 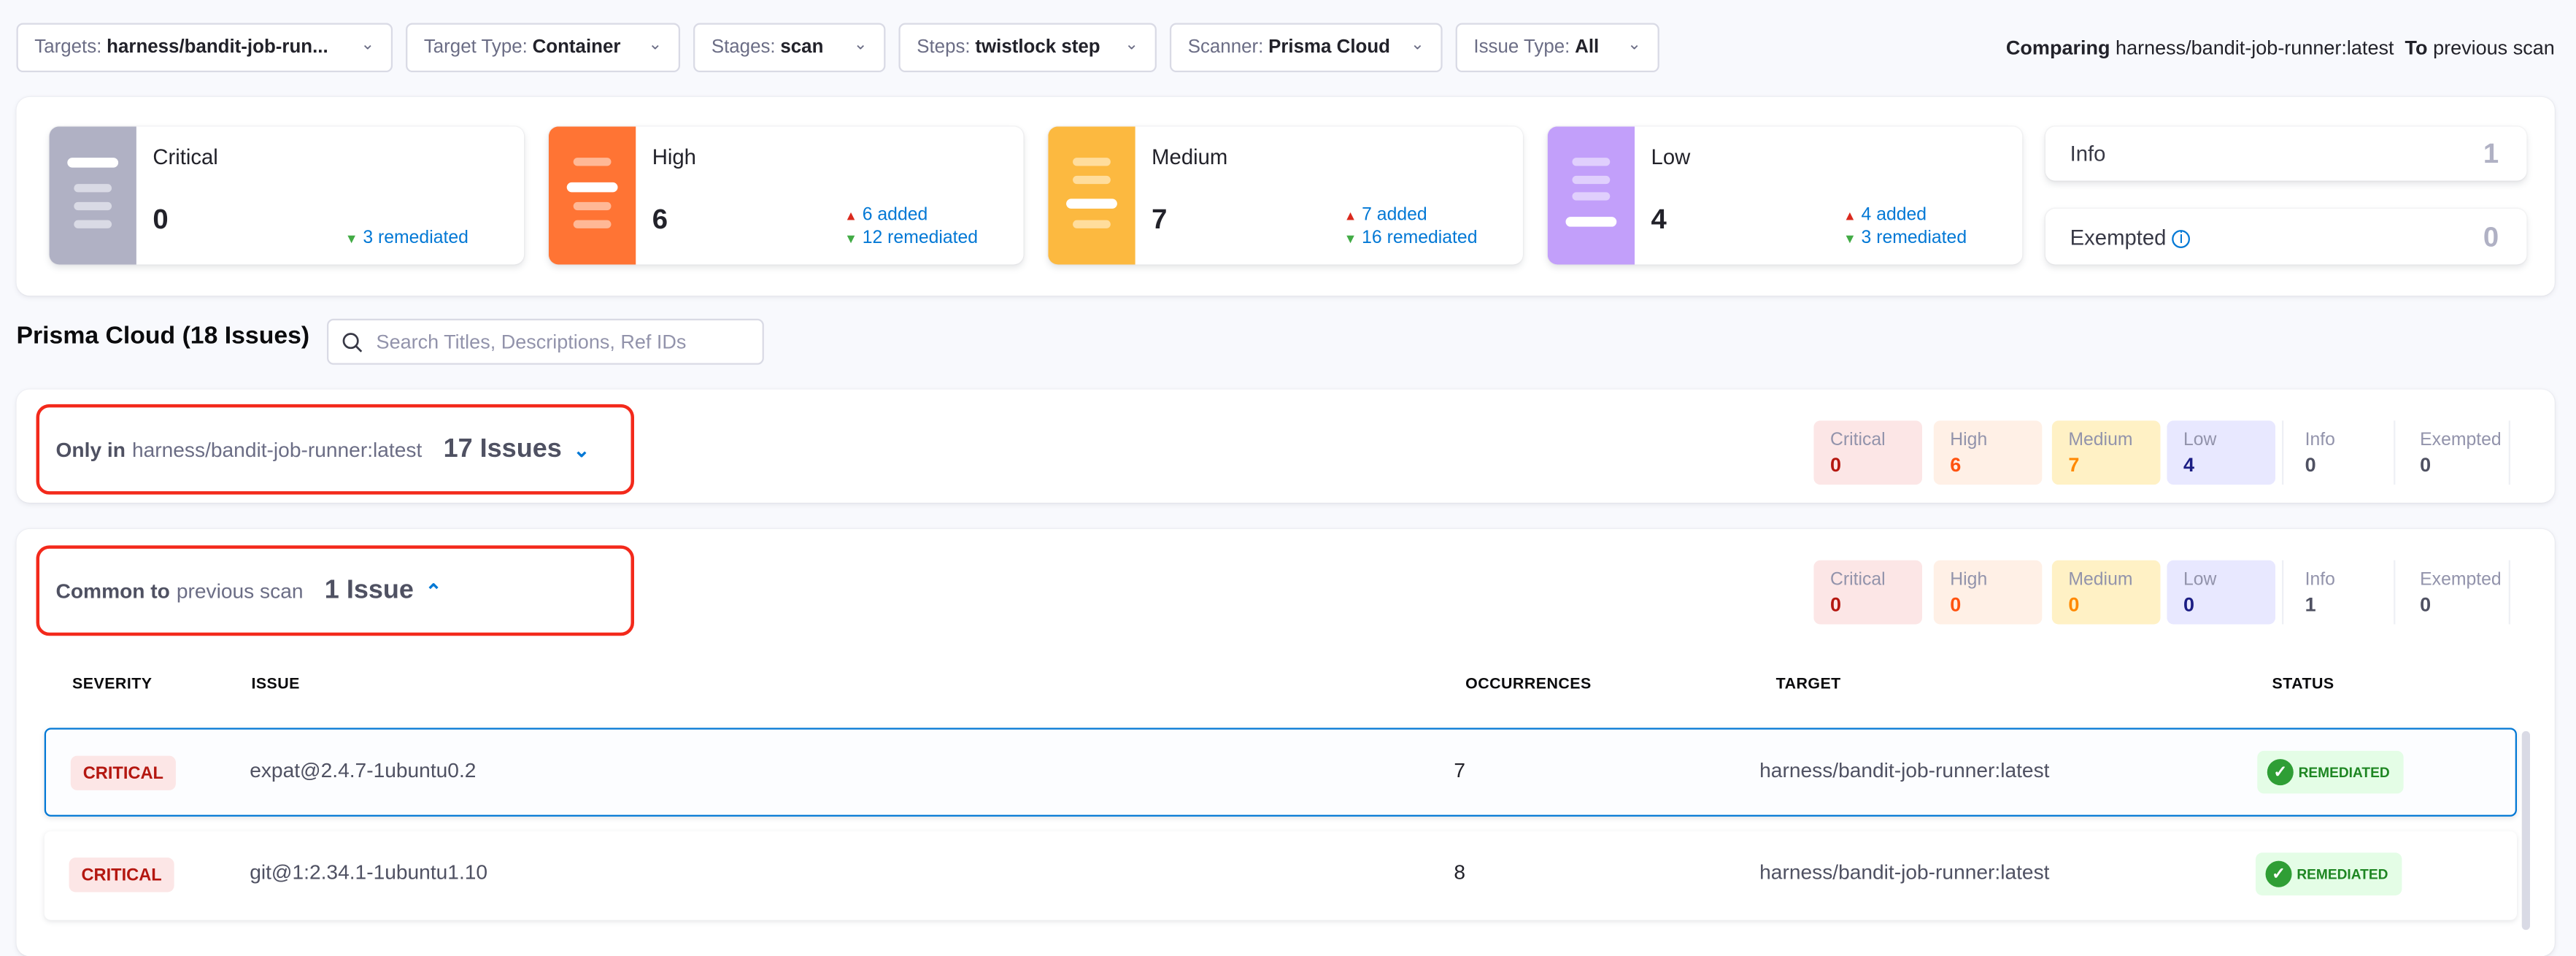 What do you see at coordinates (2221, 592) in the screenshot?
I see `severity-count-low: Low 0` at bounding box center [2221, 592].